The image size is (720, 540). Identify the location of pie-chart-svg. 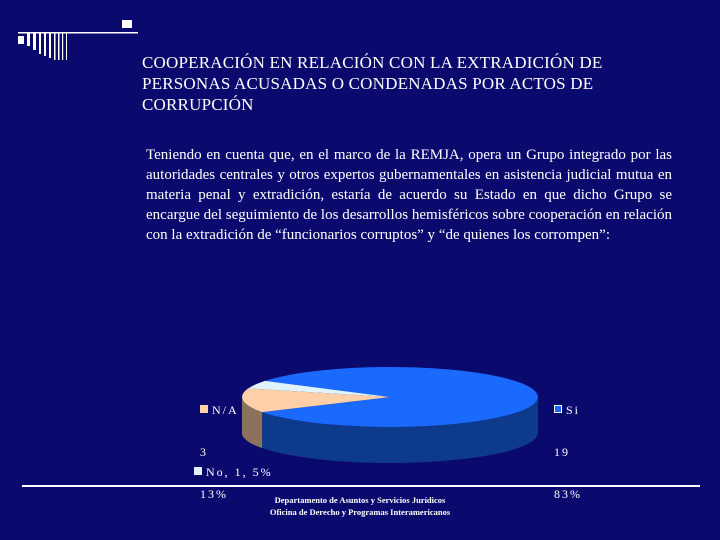
(390, 414).